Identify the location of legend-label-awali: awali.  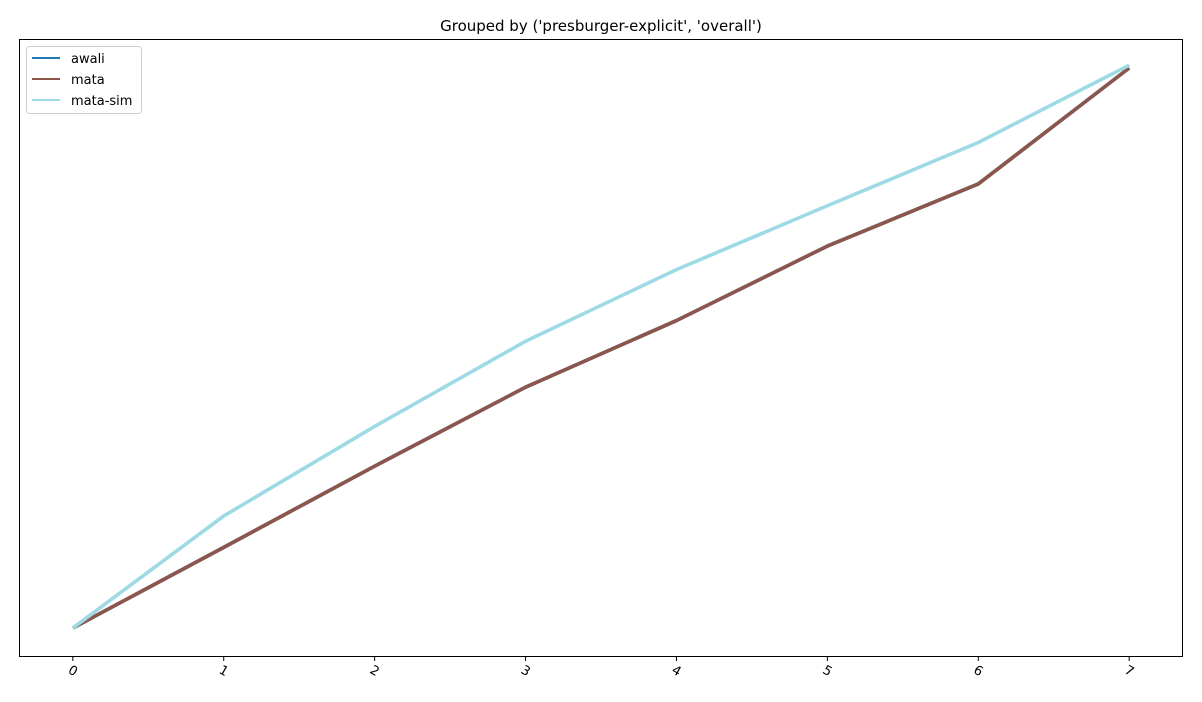
(88, 59).